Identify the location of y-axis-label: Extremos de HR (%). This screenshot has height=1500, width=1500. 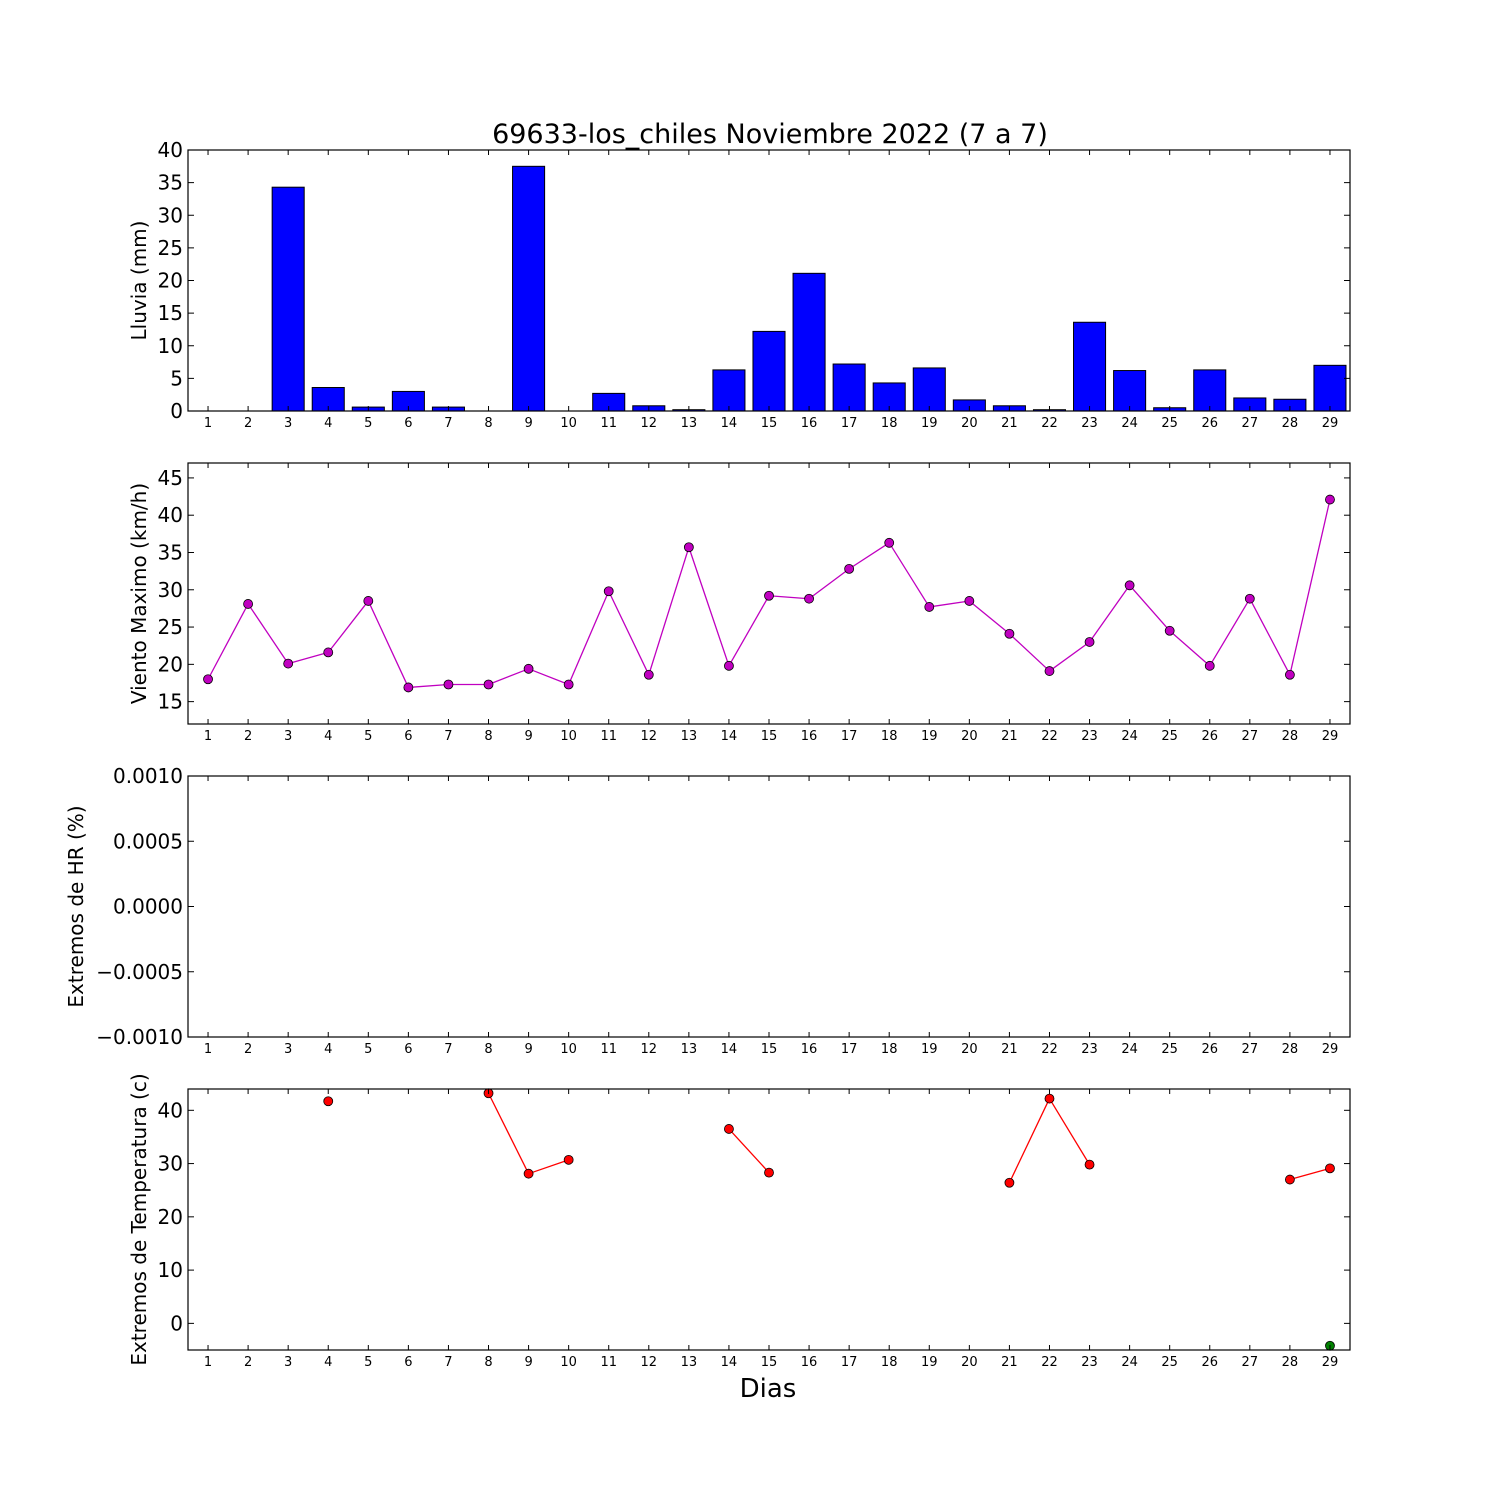
(76, 906).